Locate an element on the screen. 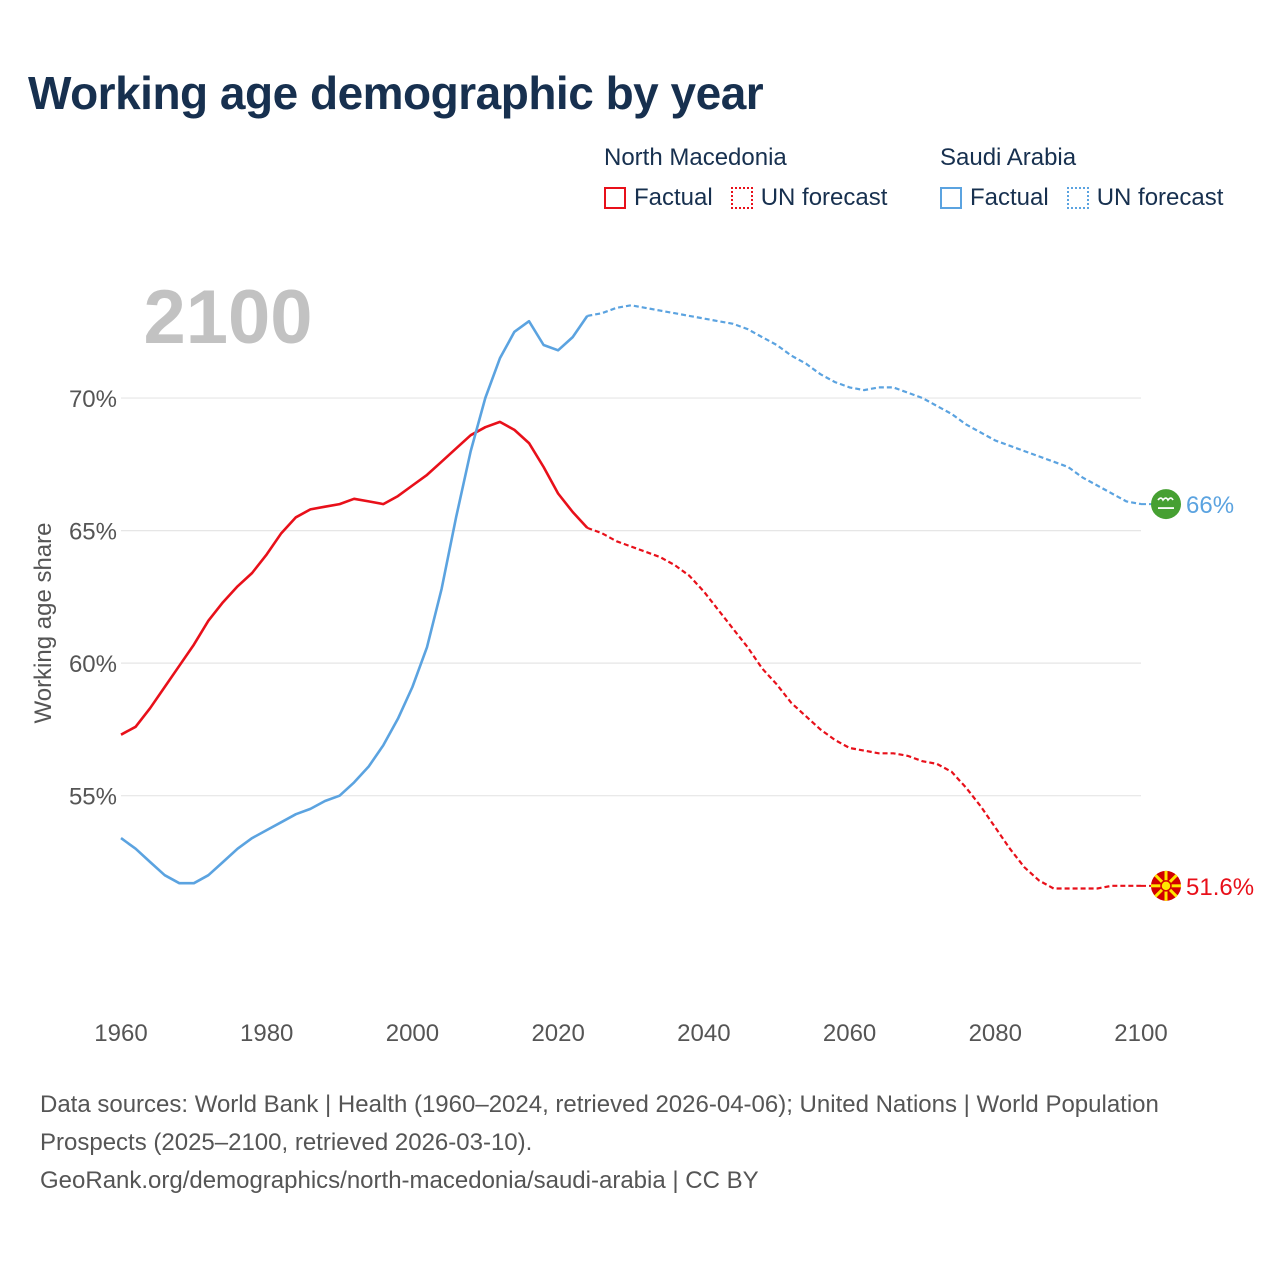 The width and height of the screenshot is (1280, 1280). legend-group-saudi-arabia: Saudi Arabia Factual UN forecast is located at coordinates (1090, 178).